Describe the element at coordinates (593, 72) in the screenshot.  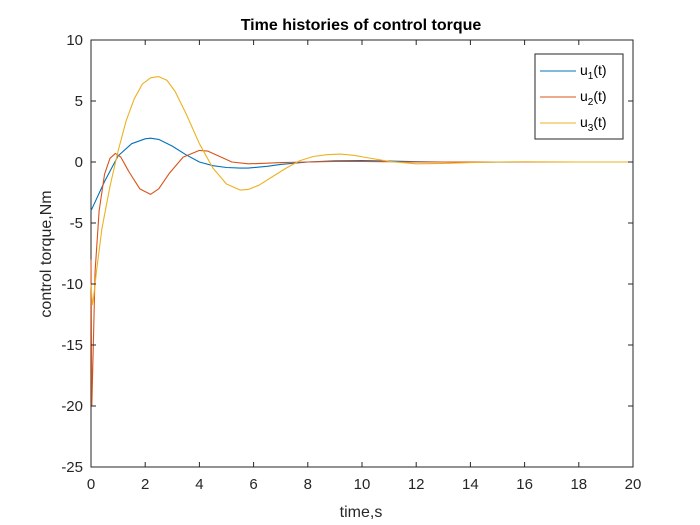
I see `legend-label-u1: u1(t)` at that location.